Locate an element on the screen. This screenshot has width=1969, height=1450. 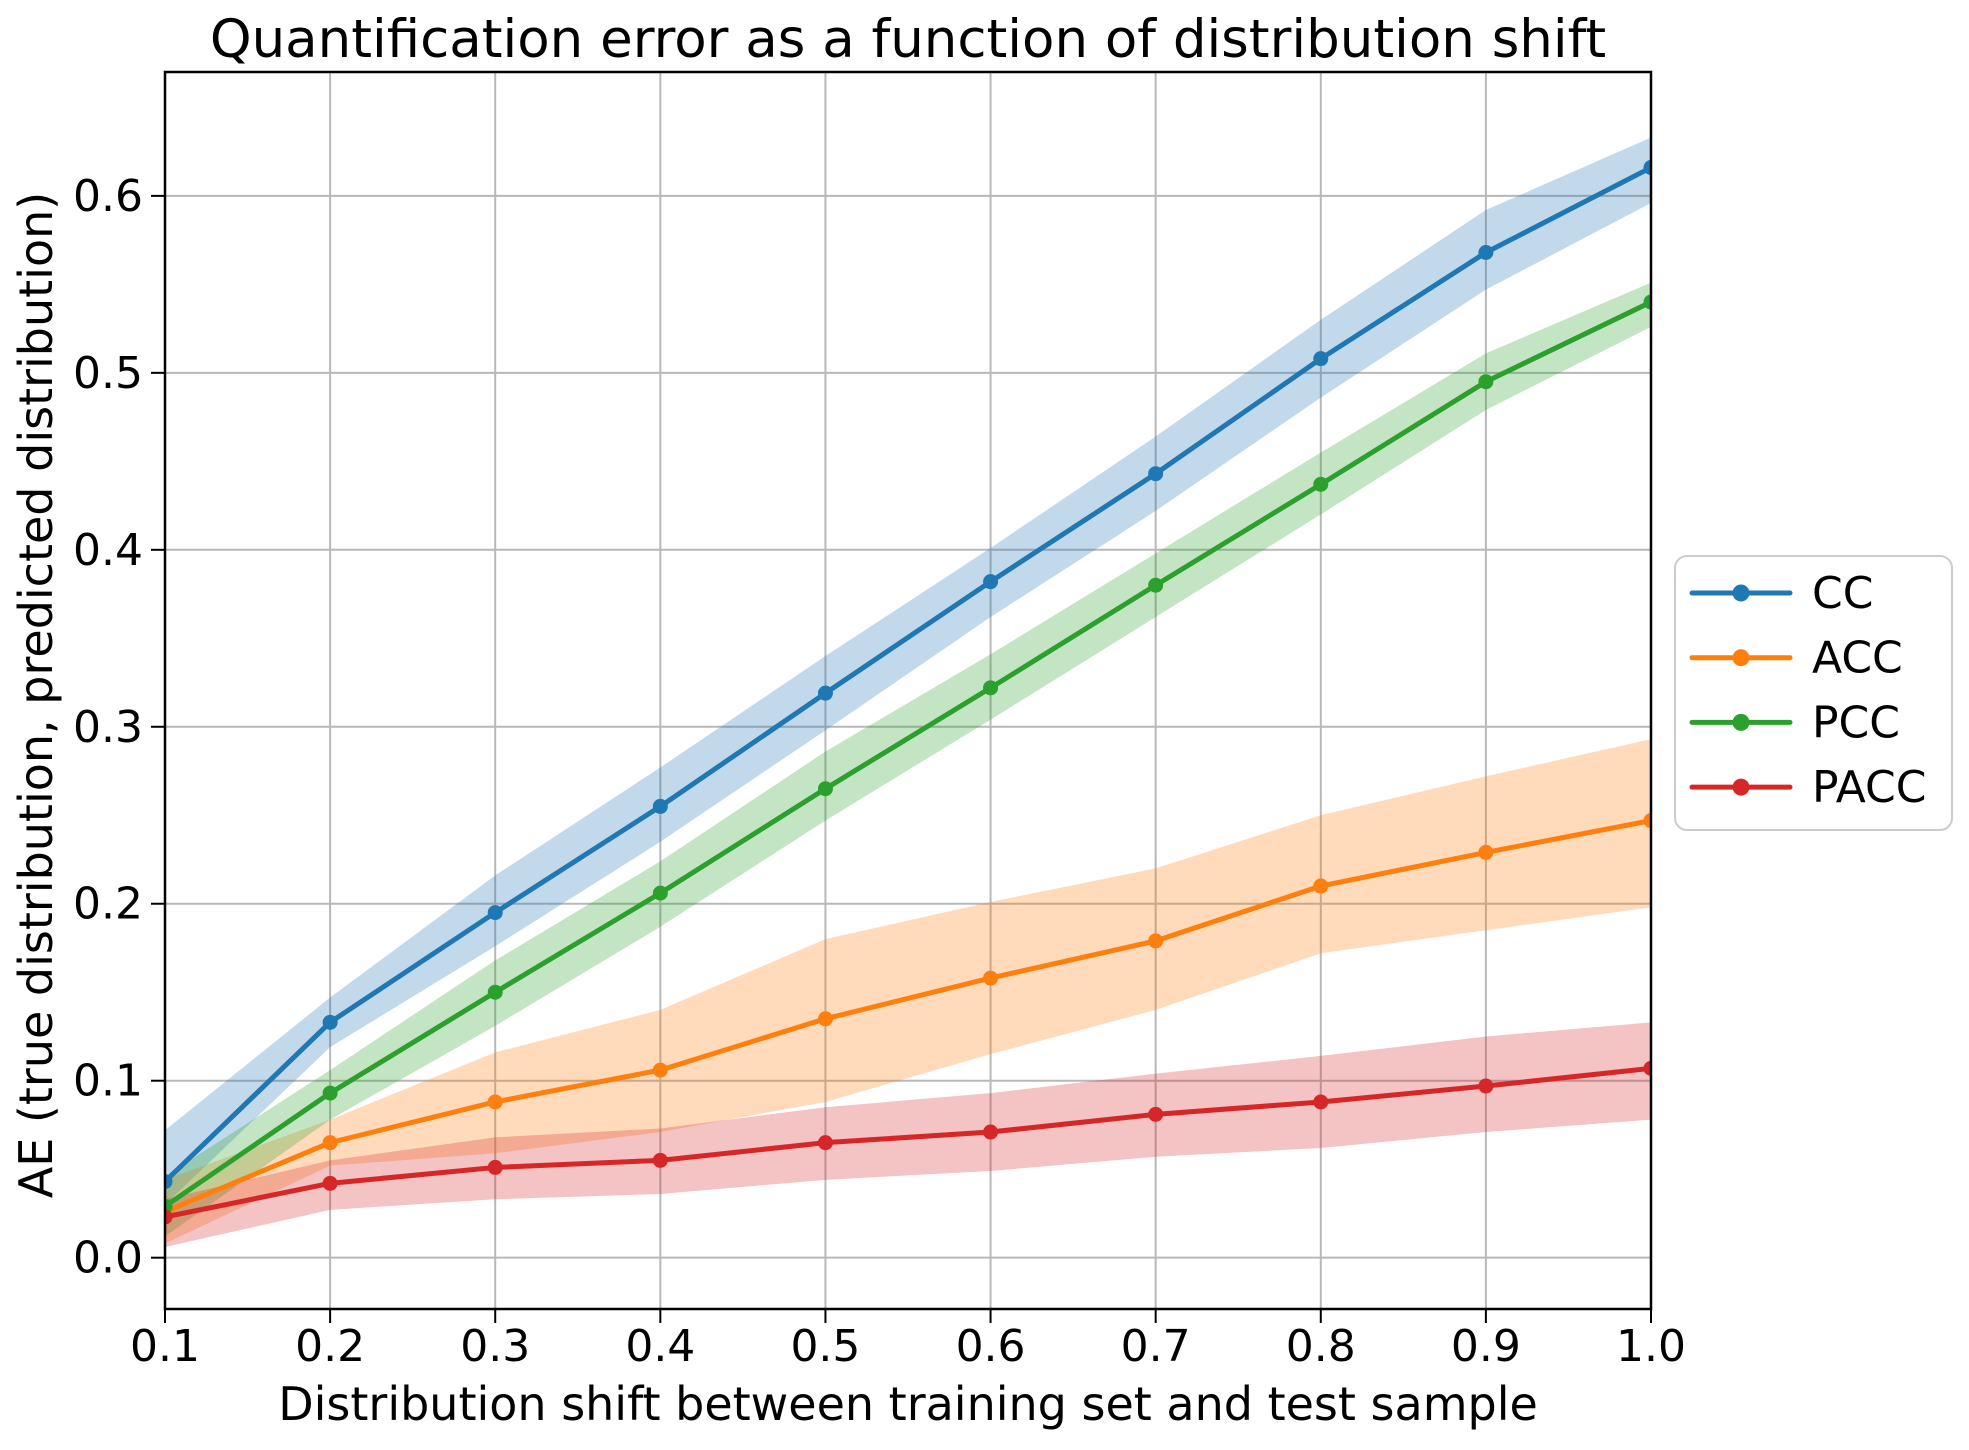
x-tick-label: 0.9 is located at coordinates (1486, 1346).